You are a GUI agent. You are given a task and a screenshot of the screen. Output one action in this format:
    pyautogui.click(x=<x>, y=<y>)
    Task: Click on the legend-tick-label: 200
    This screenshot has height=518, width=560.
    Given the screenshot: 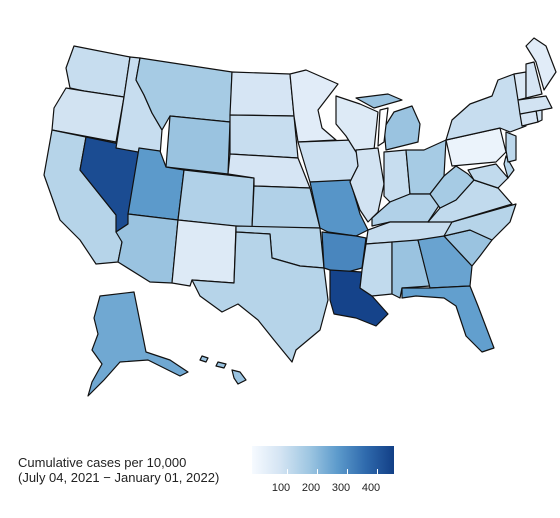 What is the action you would take?
    pyautogui.click(x=311, y=488)
    